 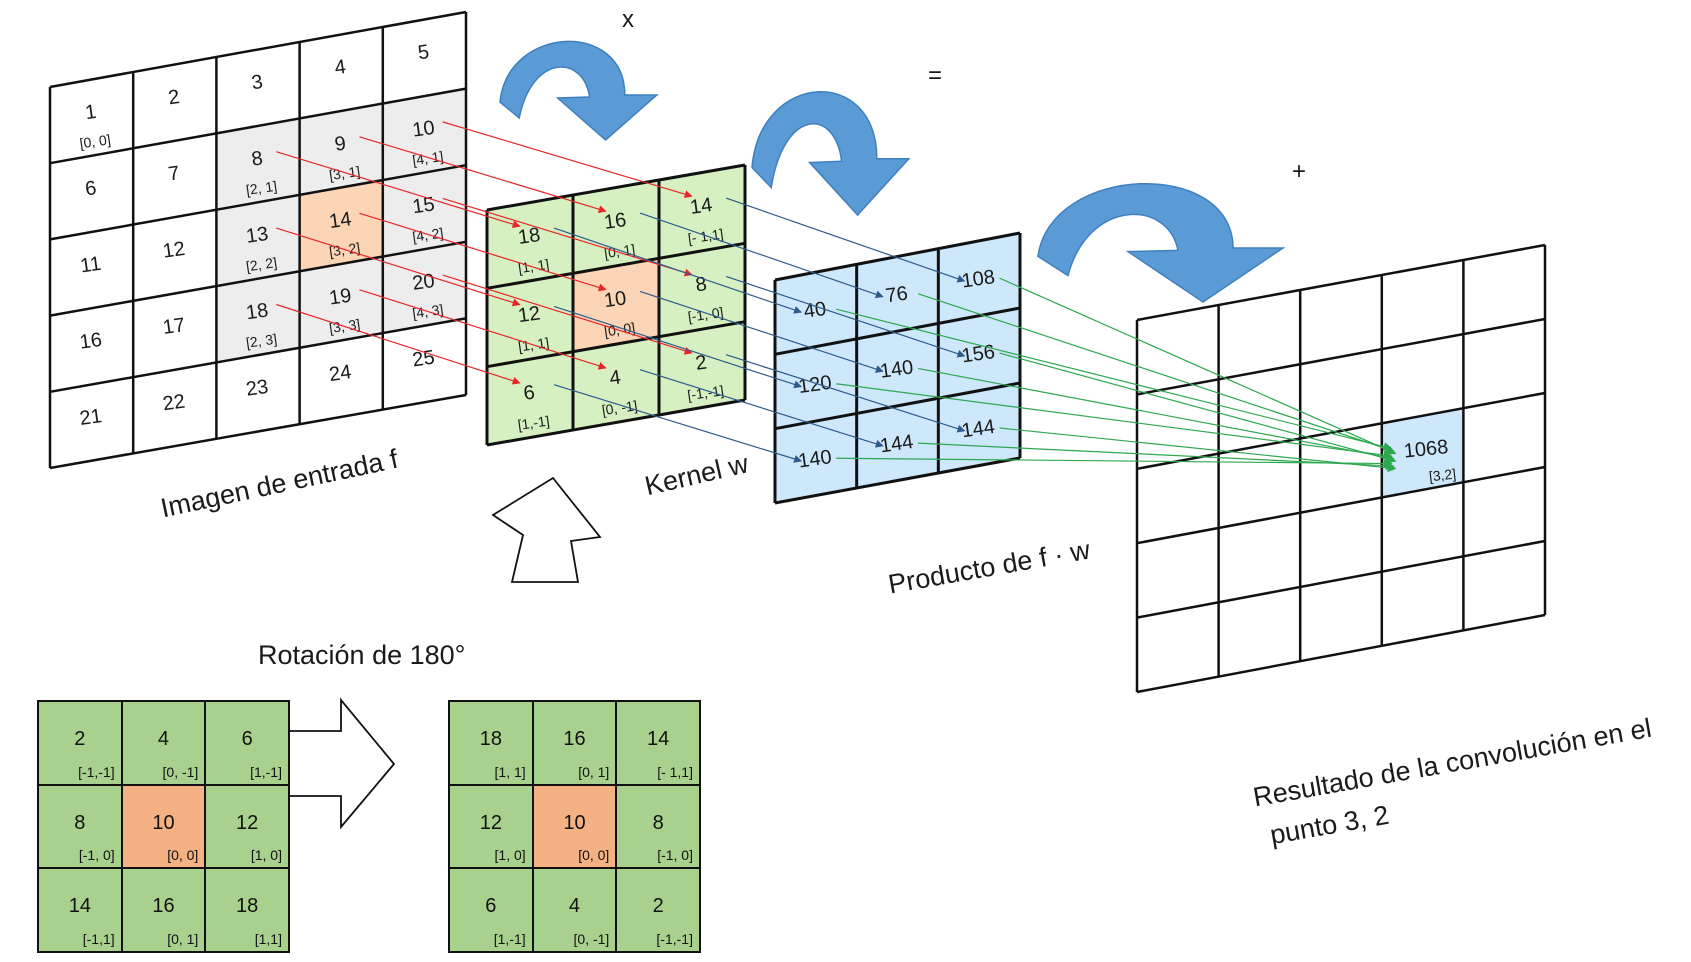 I want to click on kernel-after-coord: [-1,-1], so click(x=674, y=938).